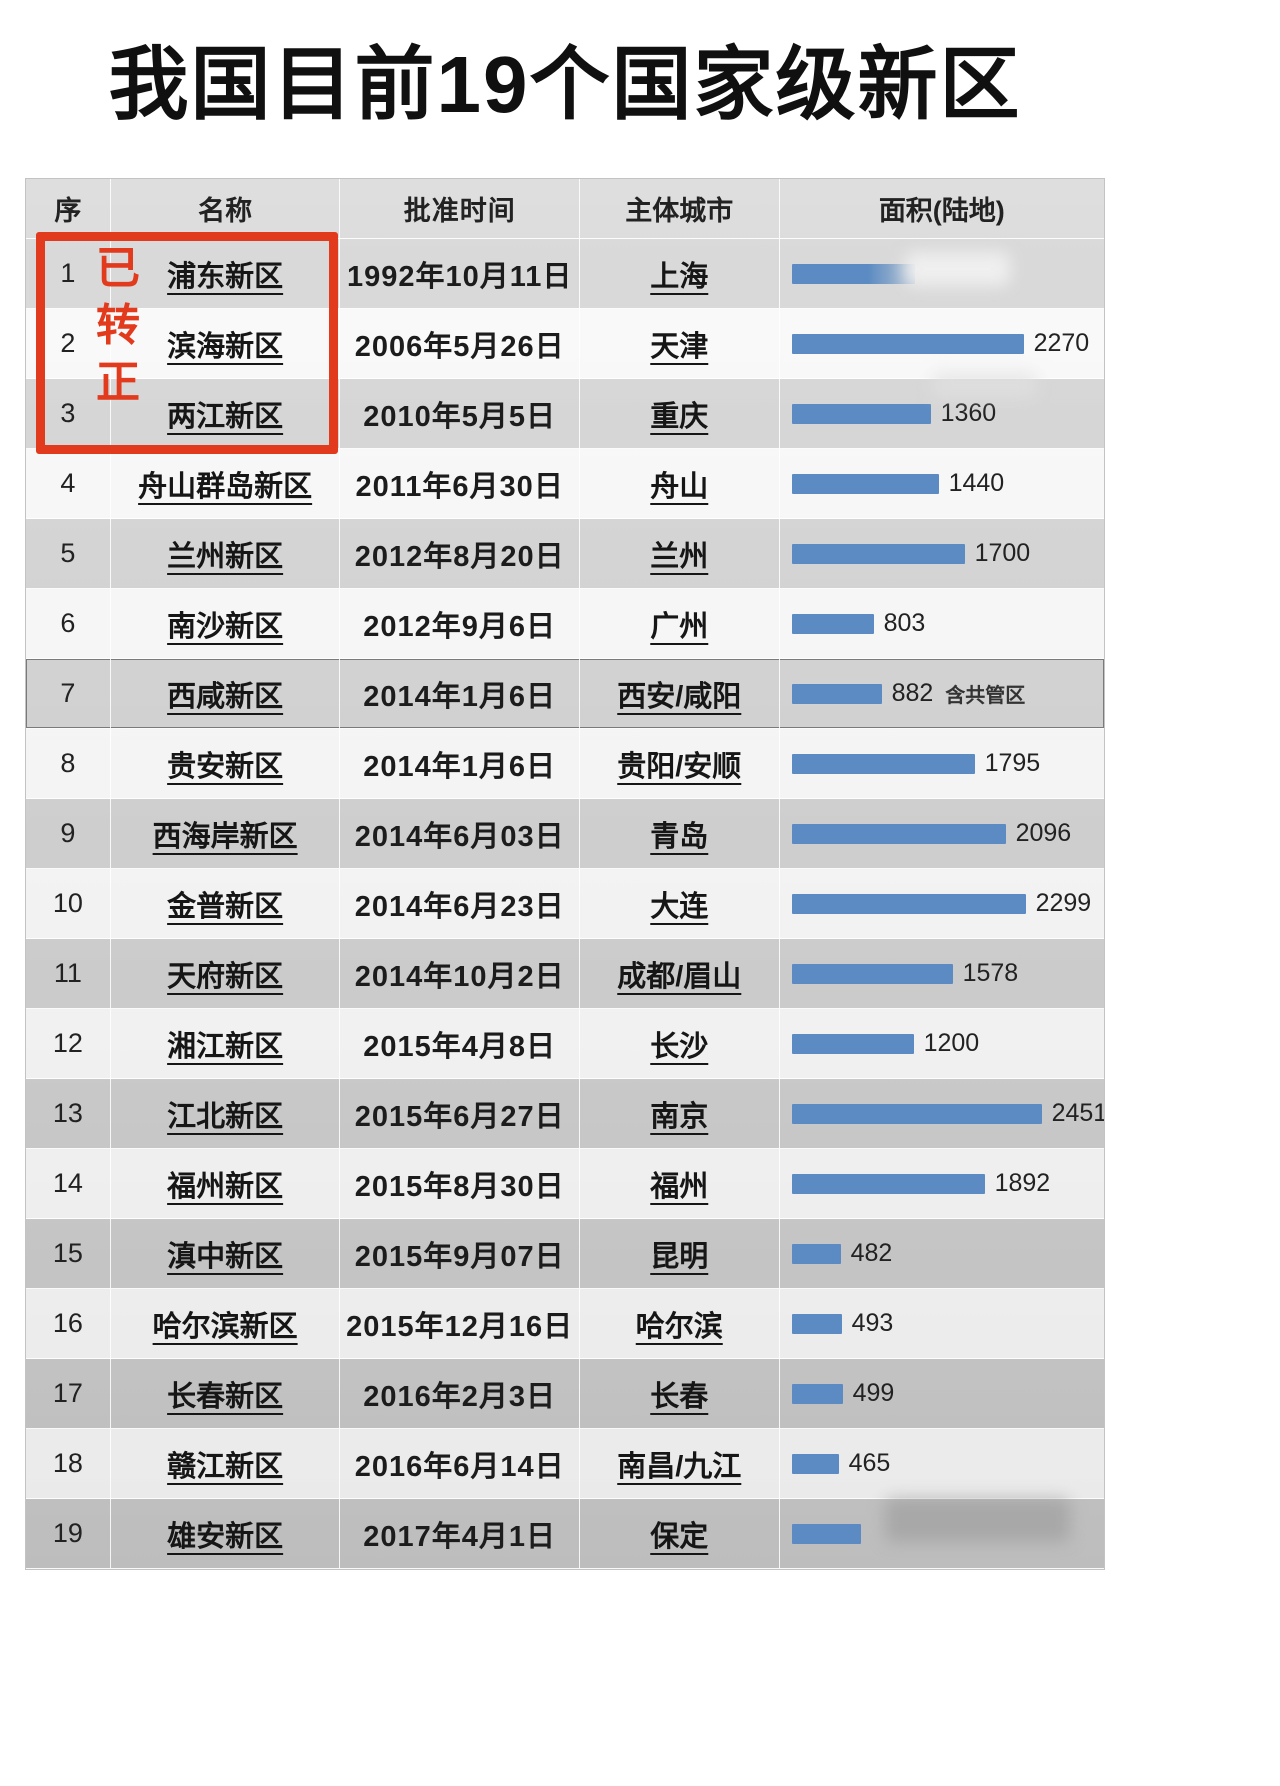 The image size is (1280, 1786). I want to click on area-name-link: 赣江新区, so click(225, 1466).